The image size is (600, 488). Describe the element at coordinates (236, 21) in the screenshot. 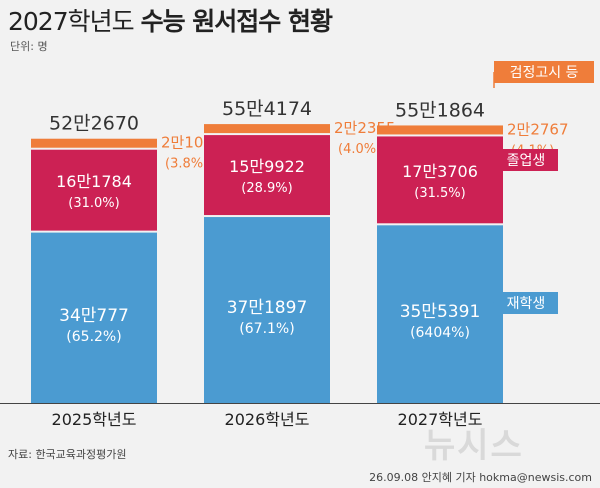

I see `title-main: 수능 원서접수 현황` at that location.